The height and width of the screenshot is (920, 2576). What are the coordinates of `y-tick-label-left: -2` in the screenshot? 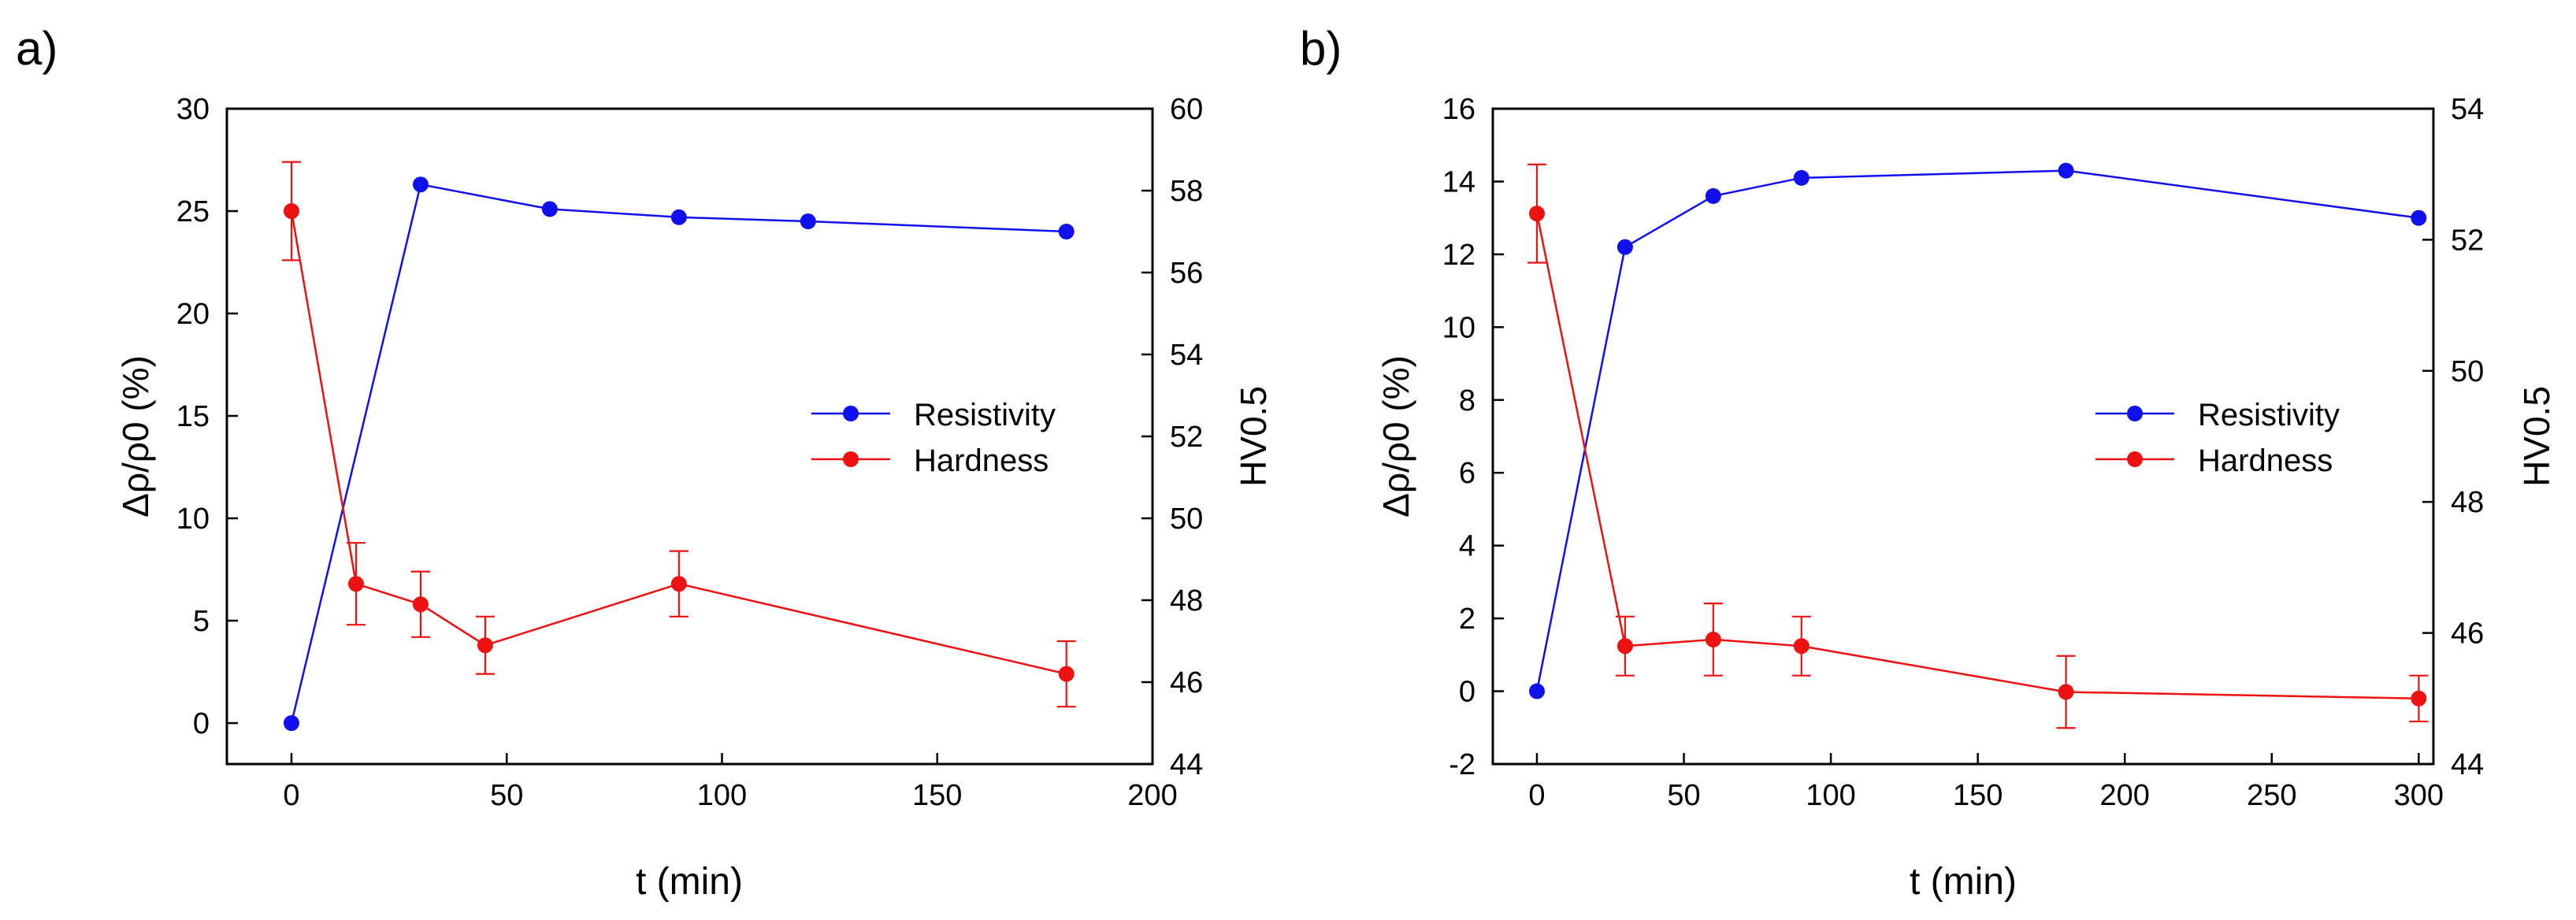 It's located at (1462, 765).